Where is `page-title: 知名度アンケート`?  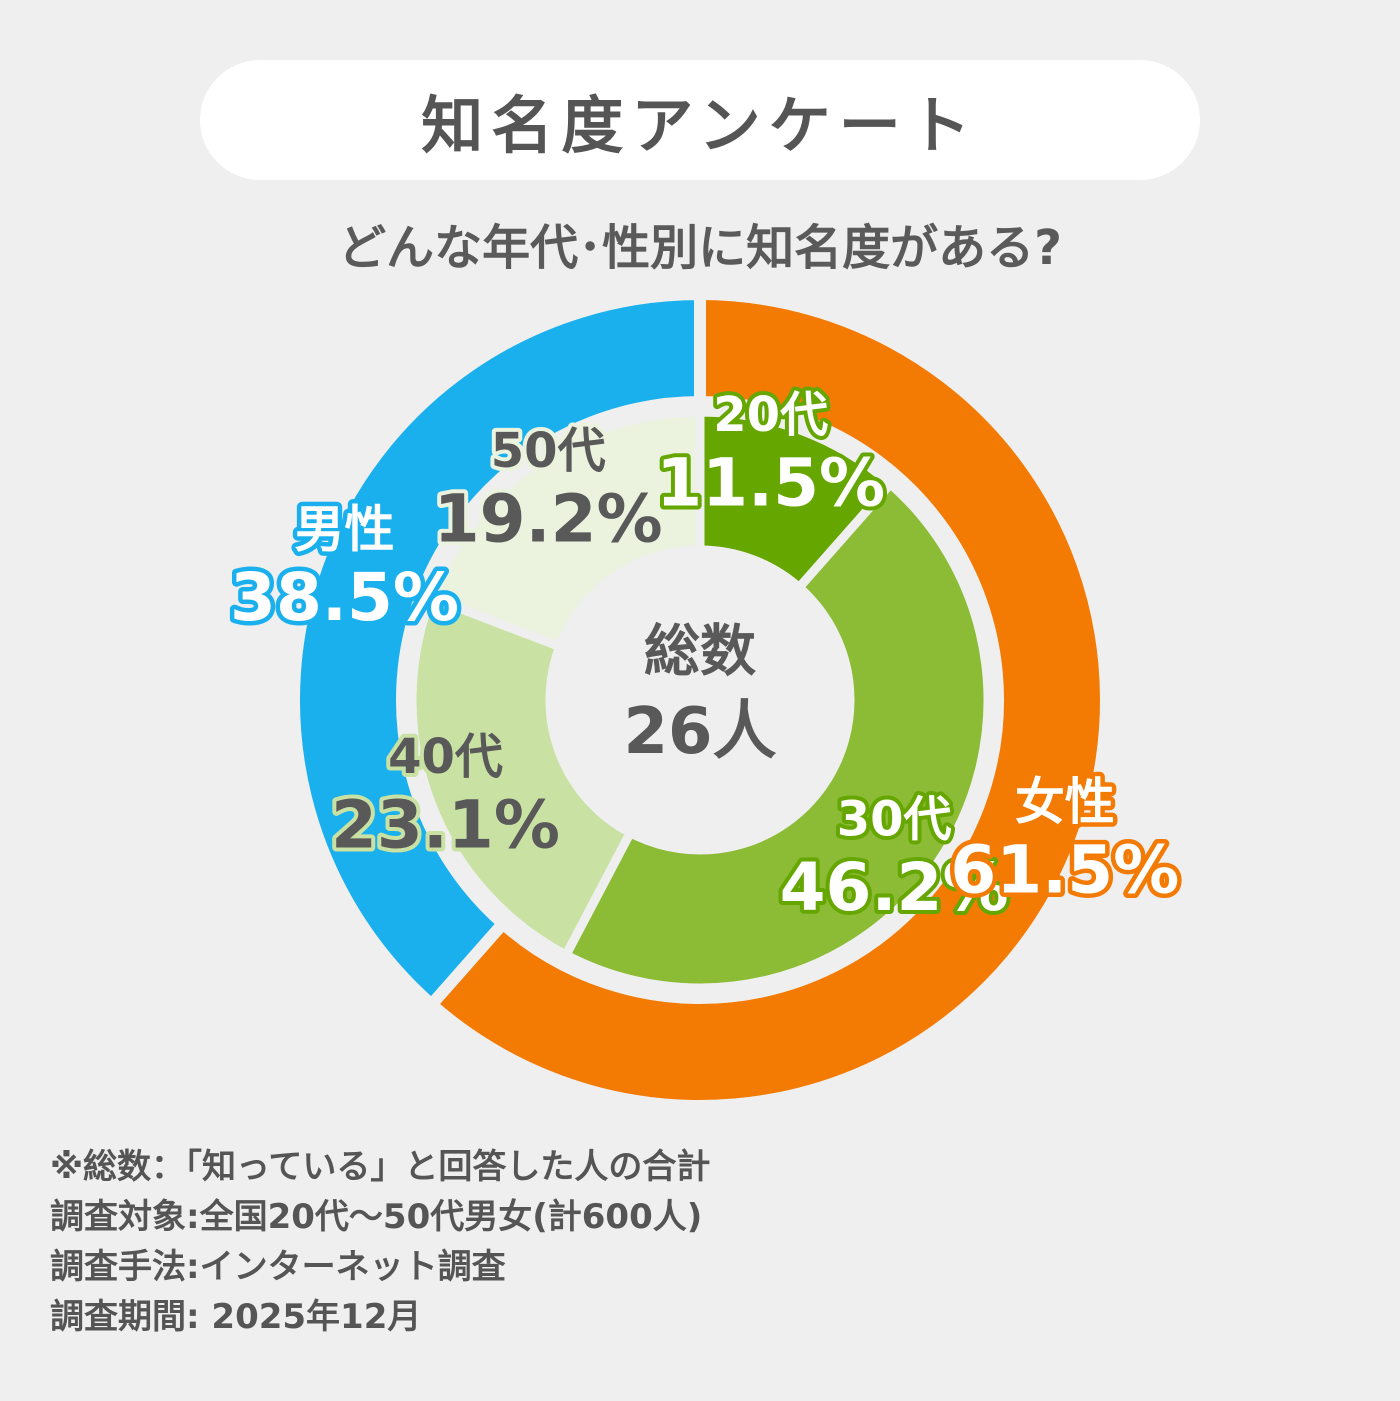
page-title: 知名度アンケート is located at coordinates (700, 125).